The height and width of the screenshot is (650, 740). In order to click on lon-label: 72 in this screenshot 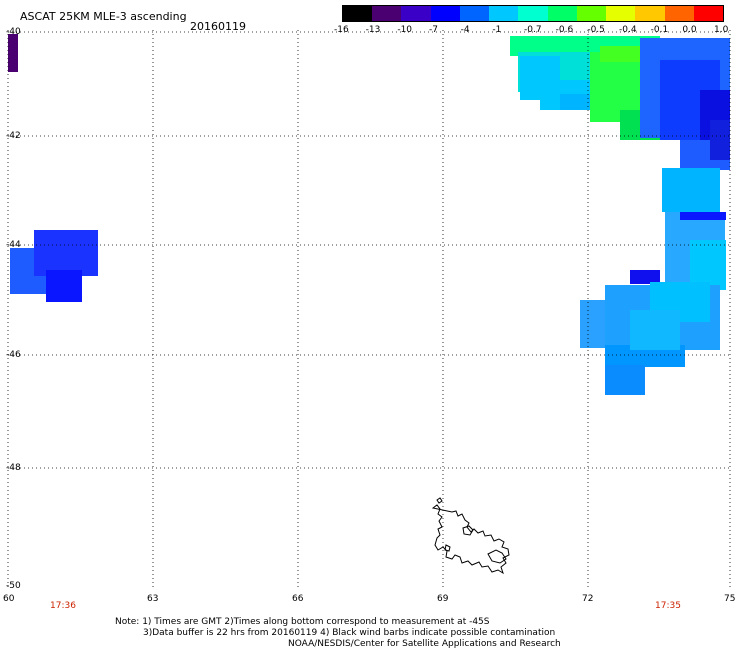, I will do `click(588, 599)`.